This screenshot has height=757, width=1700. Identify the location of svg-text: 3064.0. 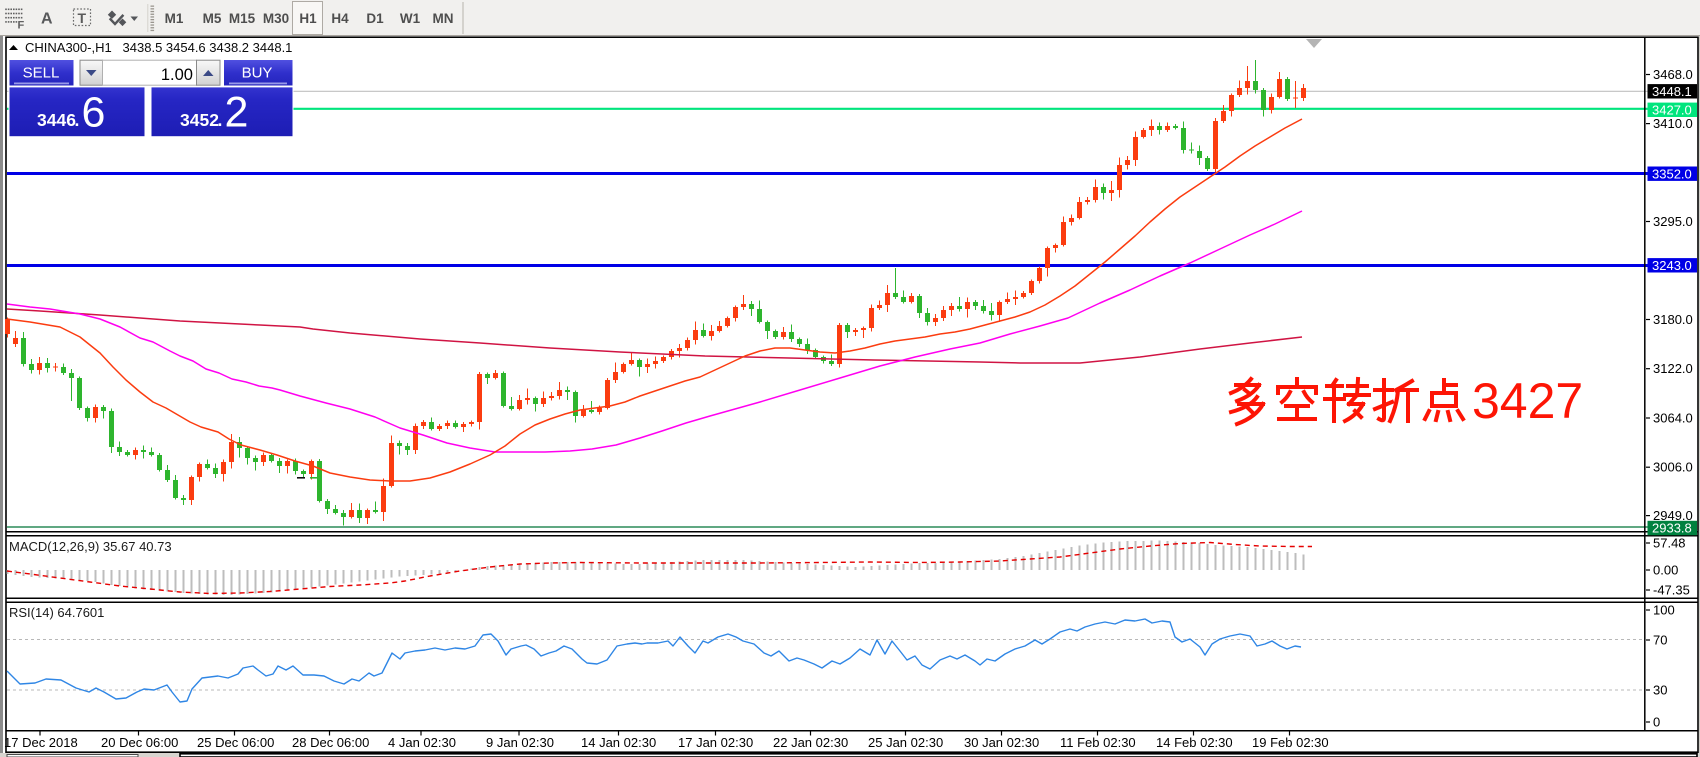
(1673, 418).